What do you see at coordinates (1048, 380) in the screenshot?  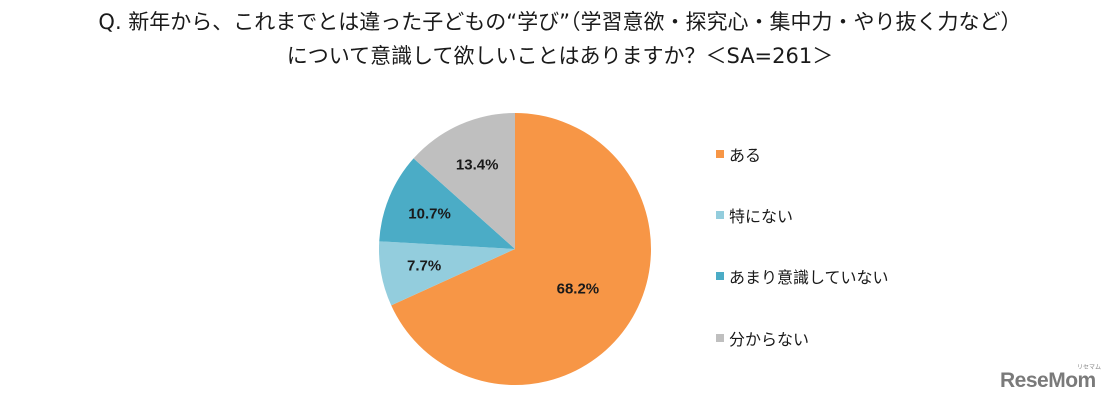 I see `resemom-logo: ReseMom` at bounding box center [1048, 380].